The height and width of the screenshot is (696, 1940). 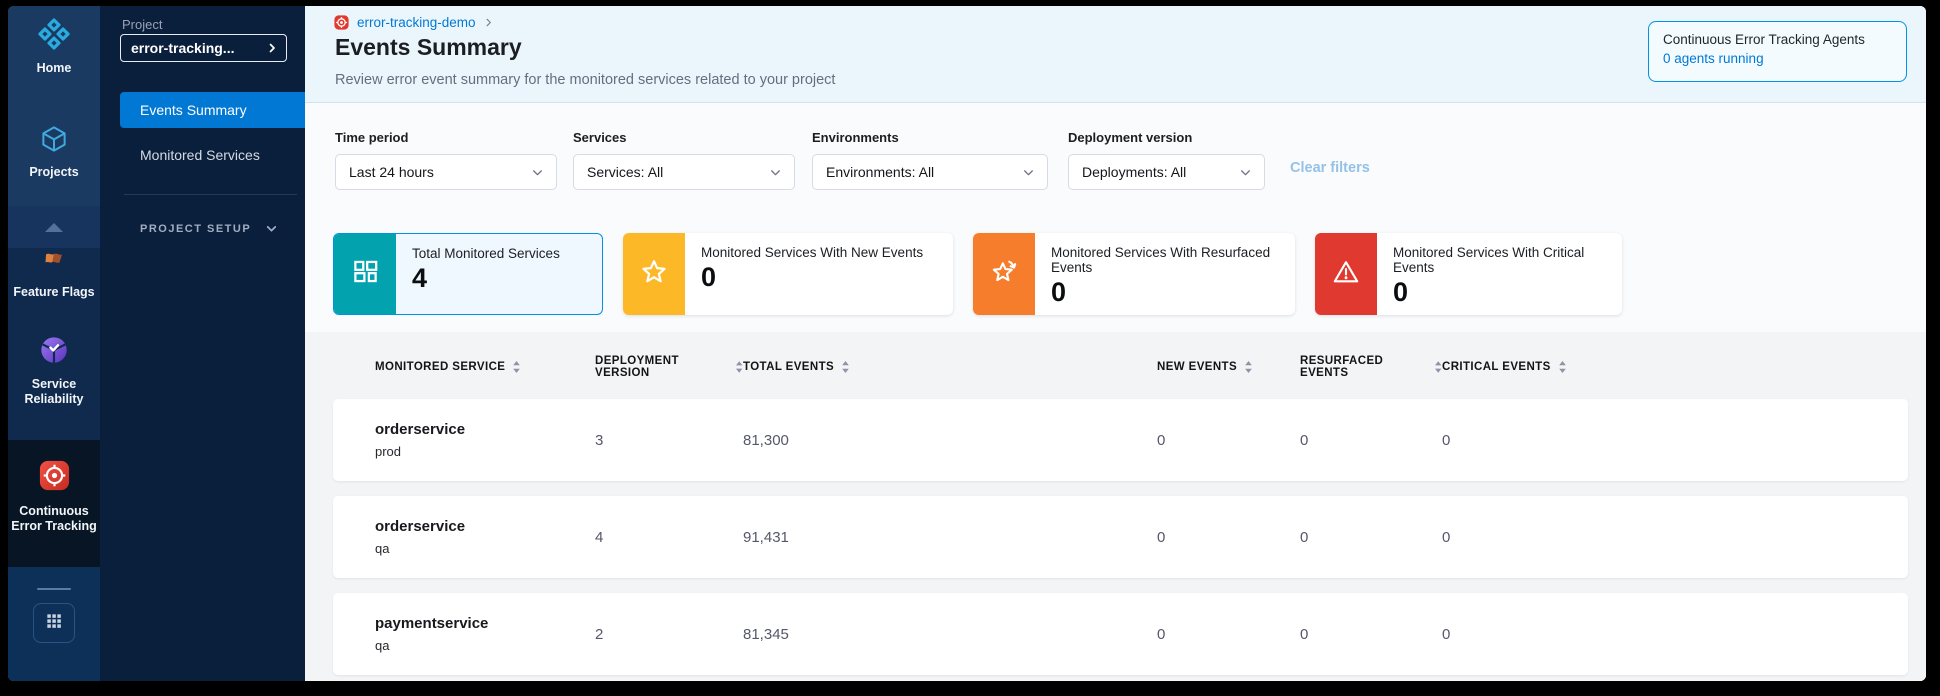 I want to click on time-period-dropdown: Last 24 hours, so click(x=446, y=172).